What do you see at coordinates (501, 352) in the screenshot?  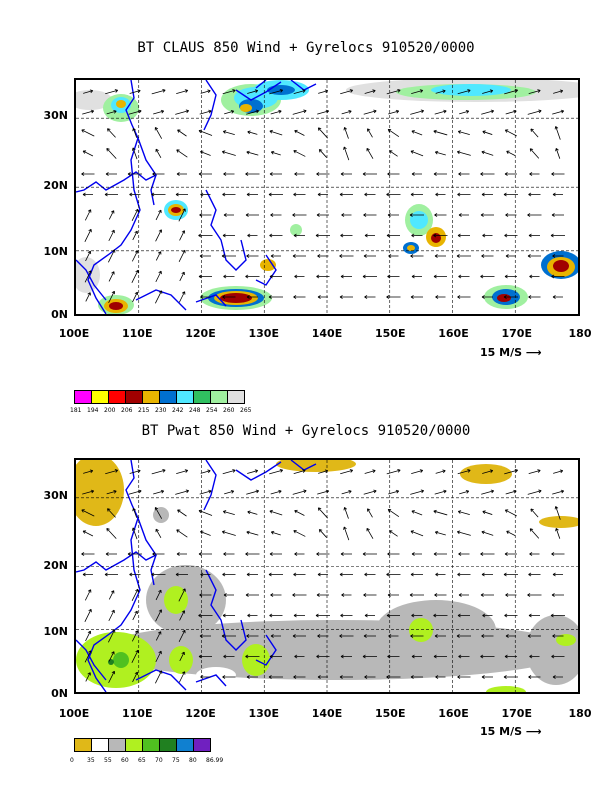 I see `reference-vector-text: 15 M/S` at bounding box center [501, 352].